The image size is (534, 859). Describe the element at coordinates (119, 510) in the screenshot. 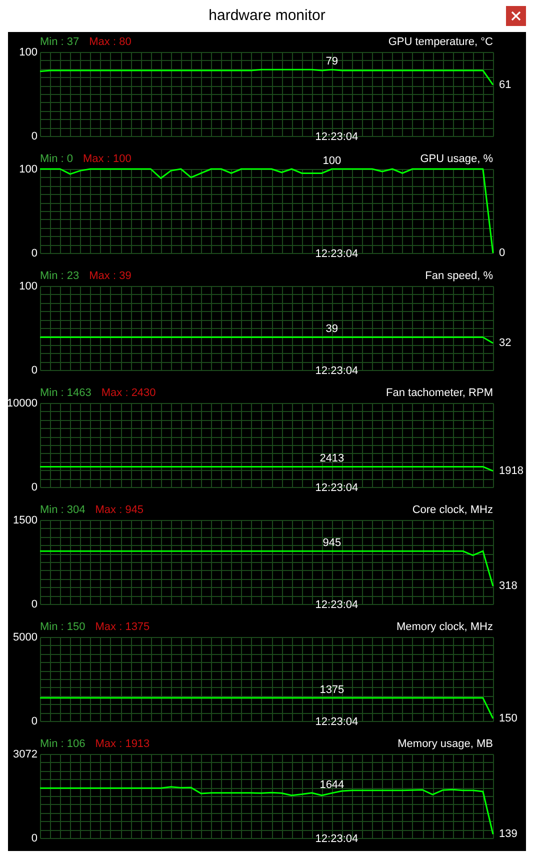

I see `text: Max : 945` at that location.